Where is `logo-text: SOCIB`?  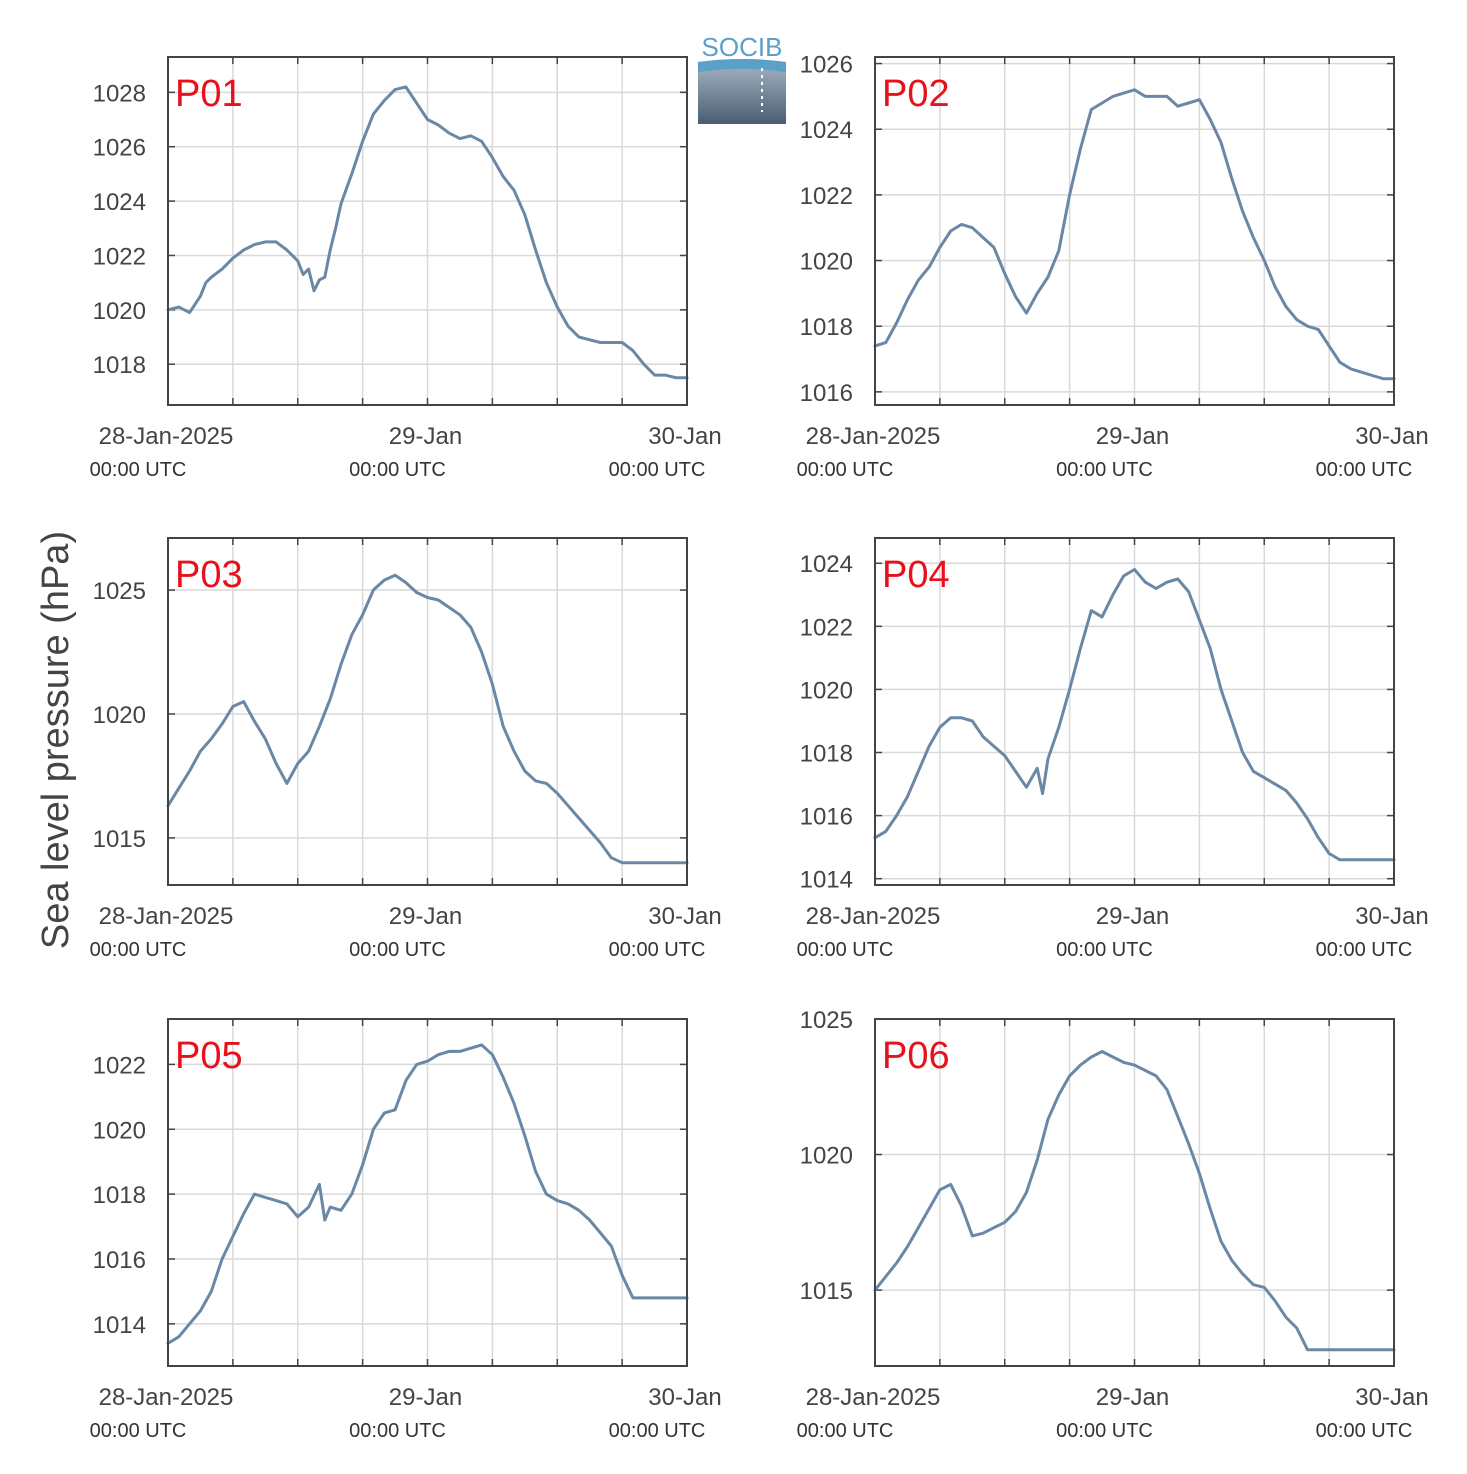 logo-text: SOCIB is located at coordinates (742, 47).